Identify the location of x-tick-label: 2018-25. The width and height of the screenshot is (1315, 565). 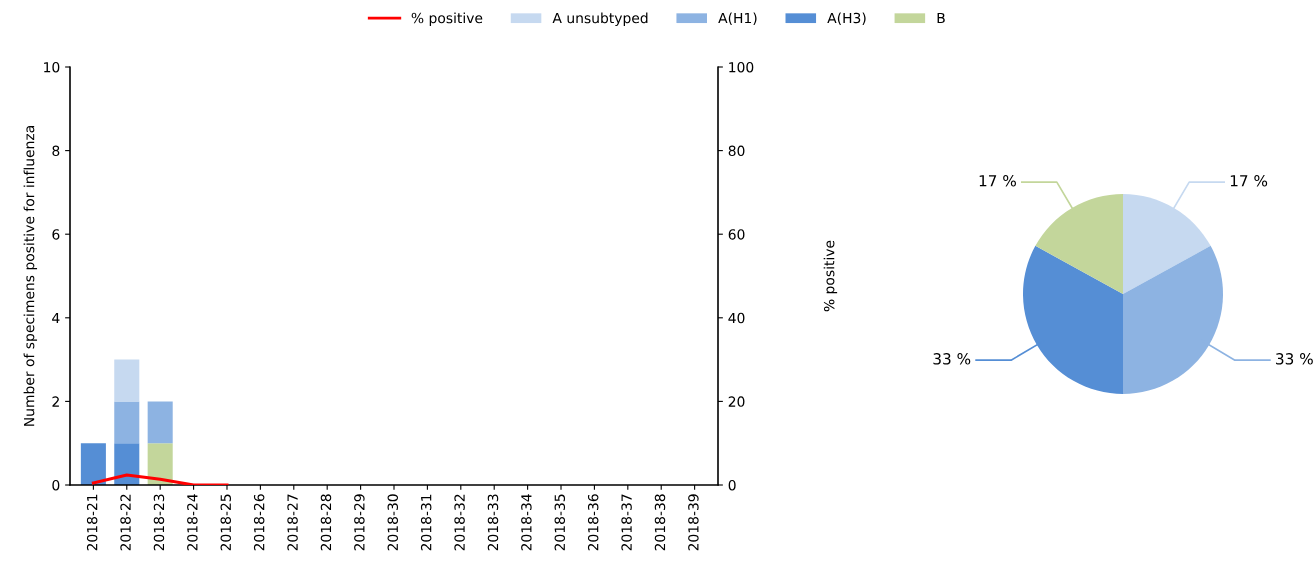
(226, 522).